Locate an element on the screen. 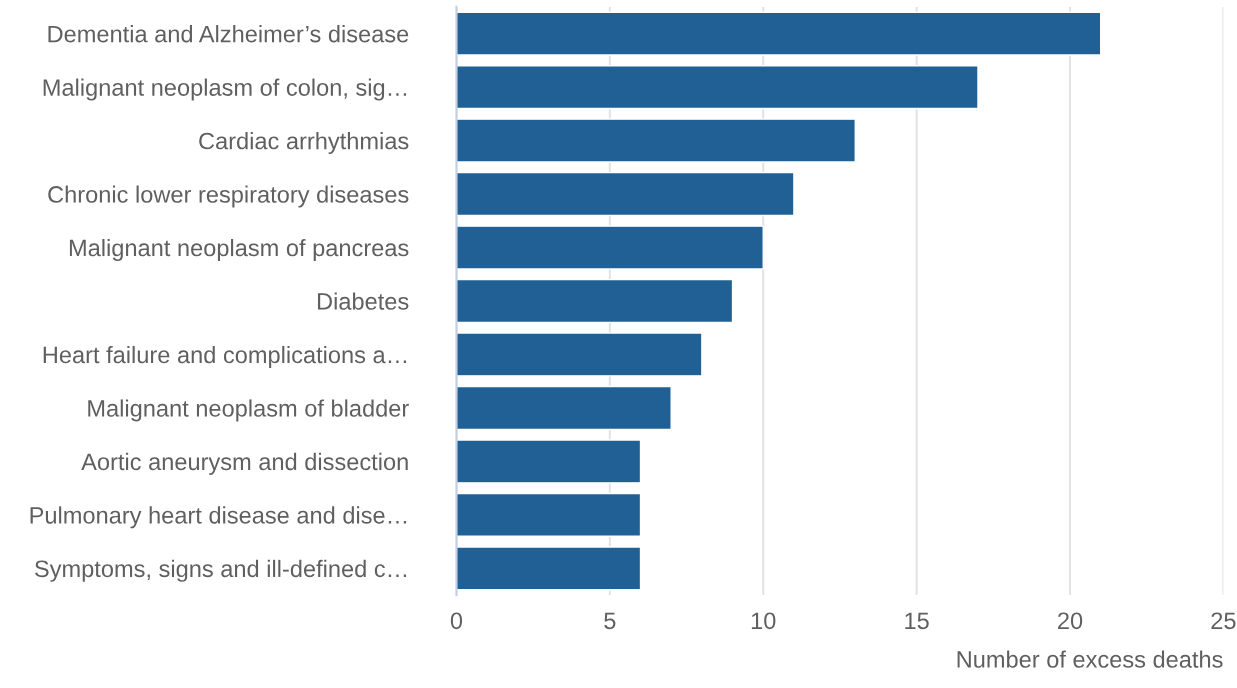 This screenshot has width=1237, height=688. x-axis-title: Number of excess deaths is located at coordinates (1090, 659).